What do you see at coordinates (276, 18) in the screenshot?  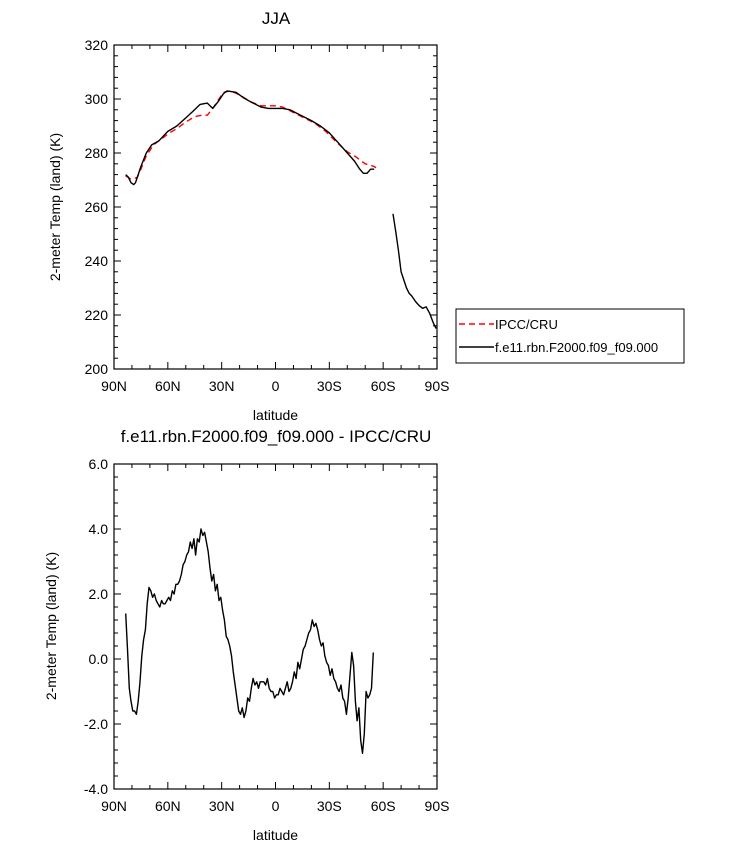 I see `chart-title: JJA` at bounding box center [276, 18].